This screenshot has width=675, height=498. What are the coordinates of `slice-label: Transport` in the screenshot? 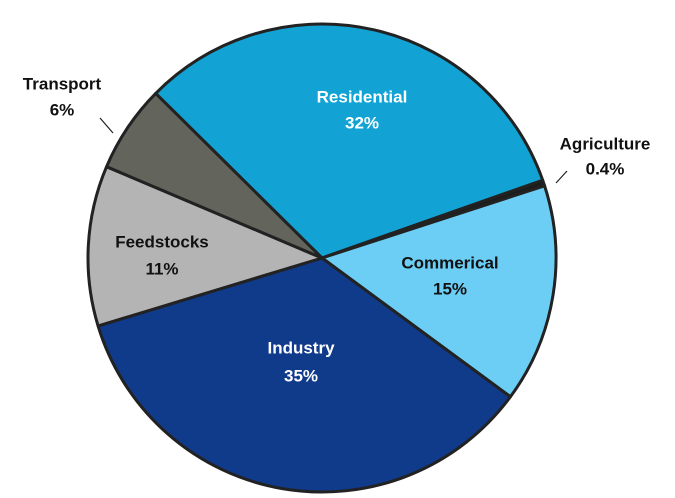 It's located at (62, 83).